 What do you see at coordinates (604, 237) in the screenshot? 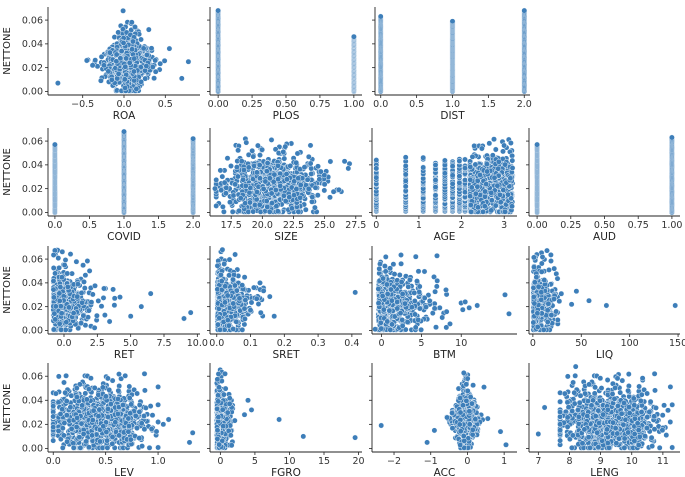
I see `x-axis-label: AUD` at bounding box center [604, 237].